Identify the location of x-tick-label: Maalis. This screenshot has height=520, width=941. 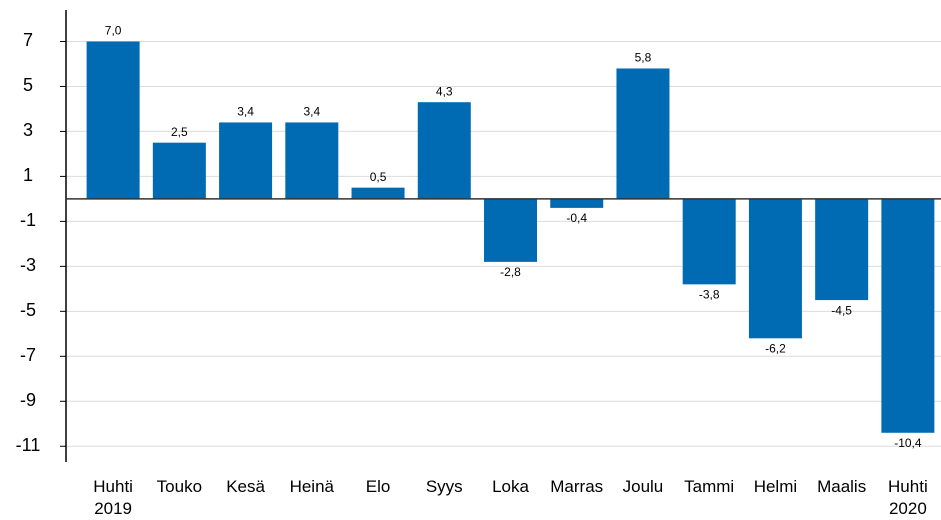
(842, 486).